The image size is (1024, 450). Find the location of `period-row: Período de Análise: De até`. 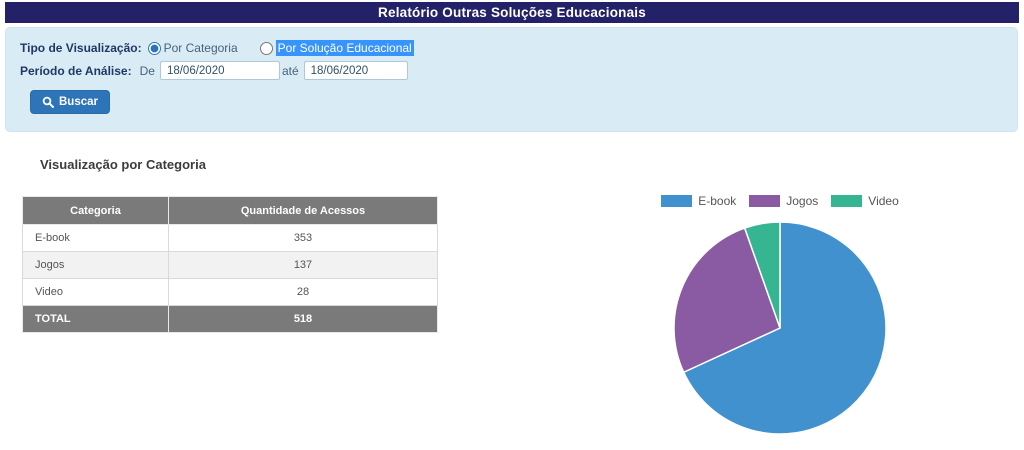

period-row: Período de Análise: De até is located at coordinates (214, 70).